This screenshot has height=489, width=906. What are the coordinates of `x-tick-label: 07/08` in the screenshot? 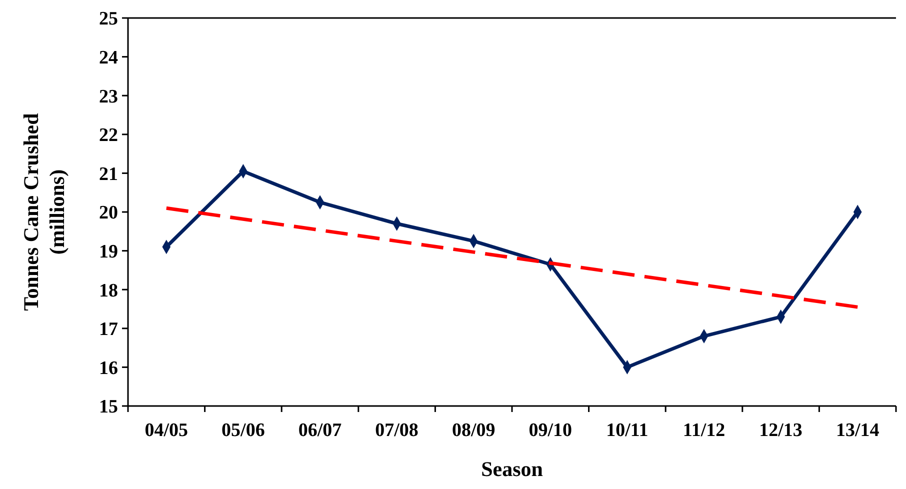 It's located at (396, 430).